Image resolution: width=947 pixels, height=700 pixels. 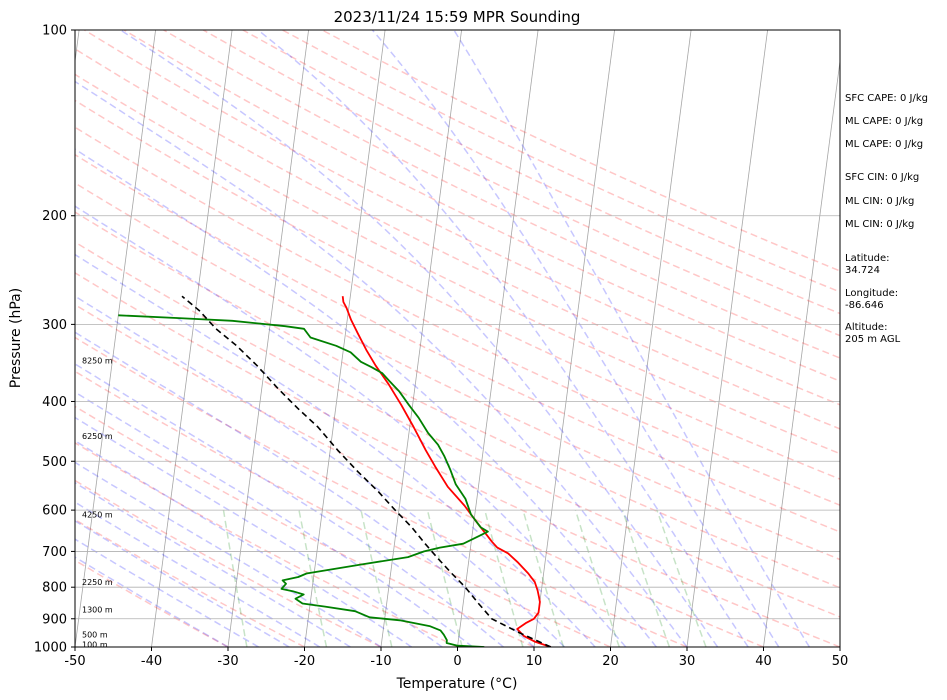 I want to click on chart-title: 2023/11/24 15:59 MPR Sounding, so click(x=457, y=17).